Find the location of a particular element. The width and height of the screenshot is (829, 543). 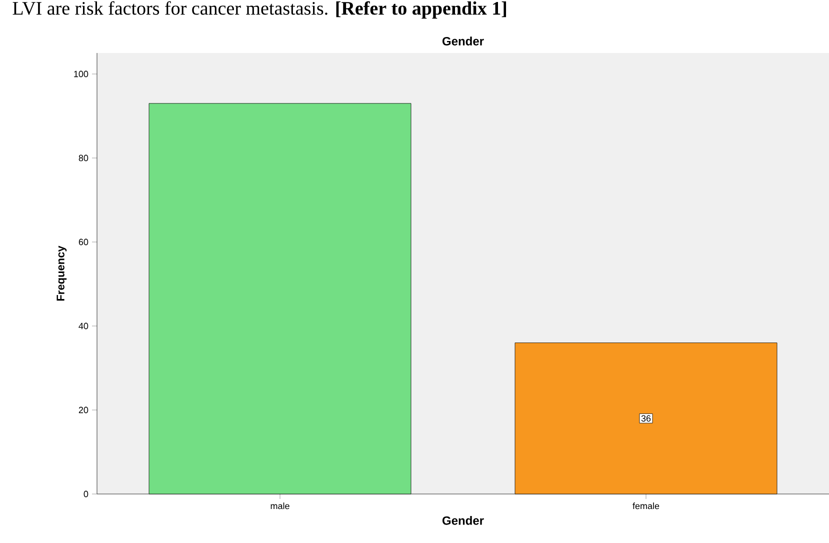

y-tick-label: 40 is located at coordinates (83, 326).